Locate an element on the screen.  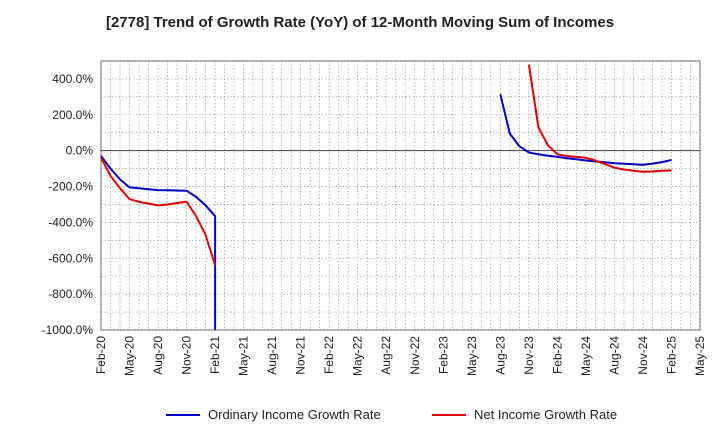
x-tick-label: Feb-25 is located at coordinates (671, 355).